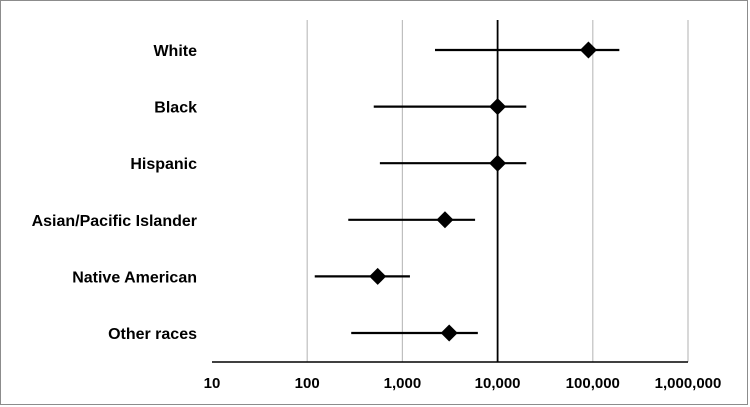 The image size is (750, 407). I want to click on category-label-native-american: Native American, so click(134, 277).